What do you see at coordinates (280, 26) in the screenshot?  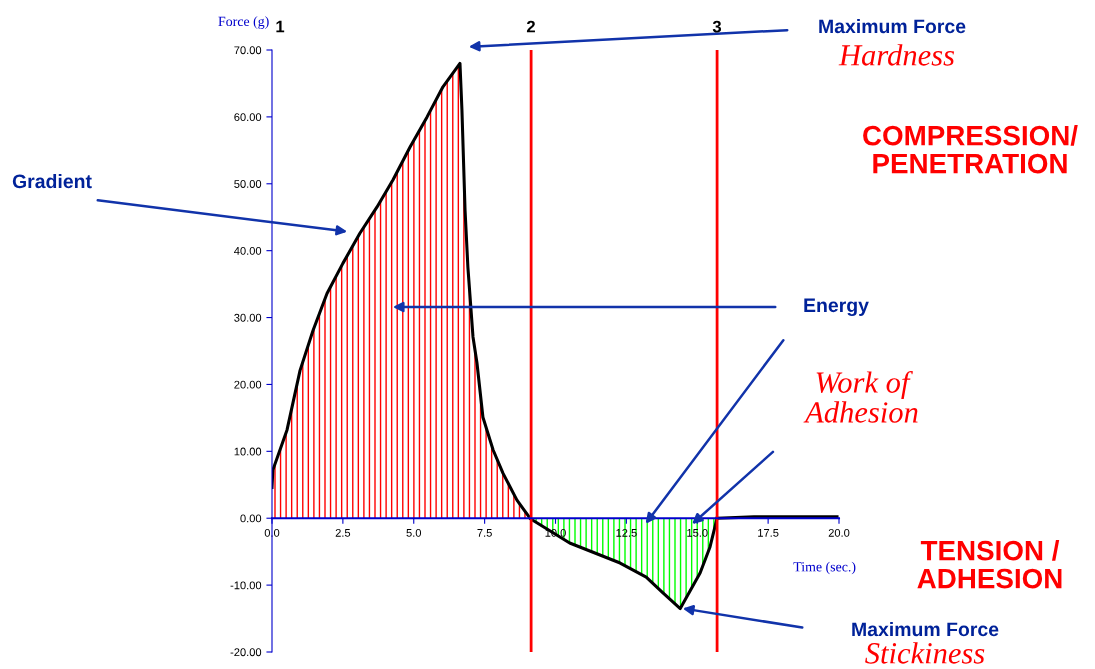 I see `text: 1` at bounding box center [280, 26].